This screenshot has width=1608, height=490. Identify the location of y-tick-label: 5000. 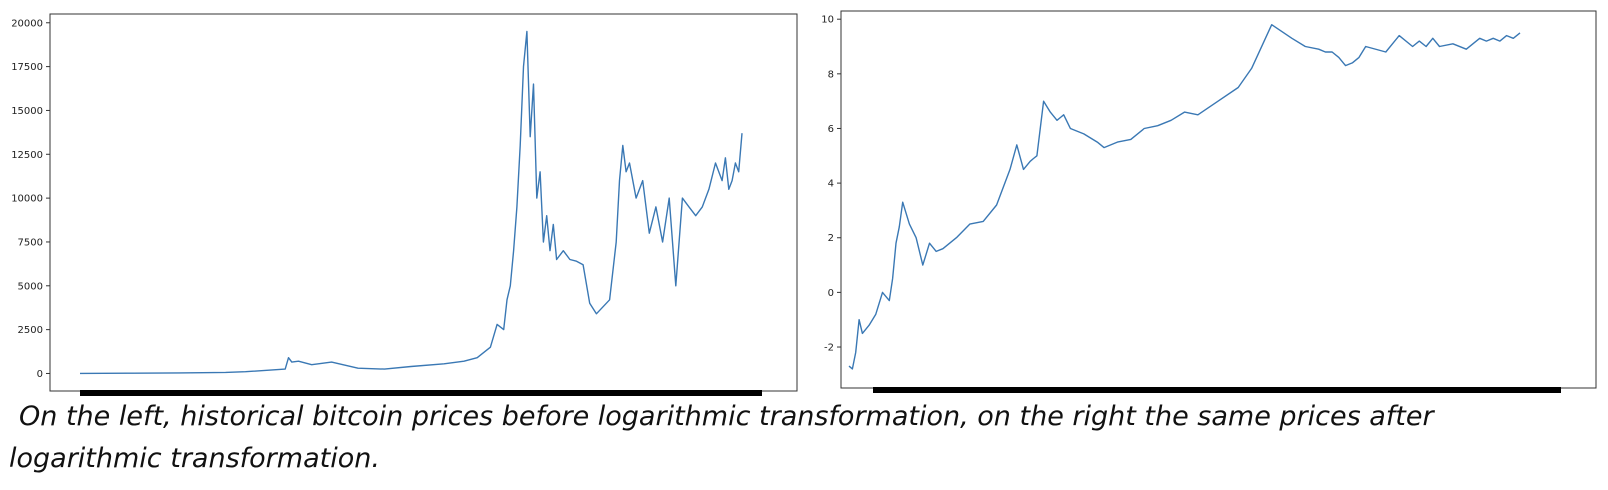
(30, 286).